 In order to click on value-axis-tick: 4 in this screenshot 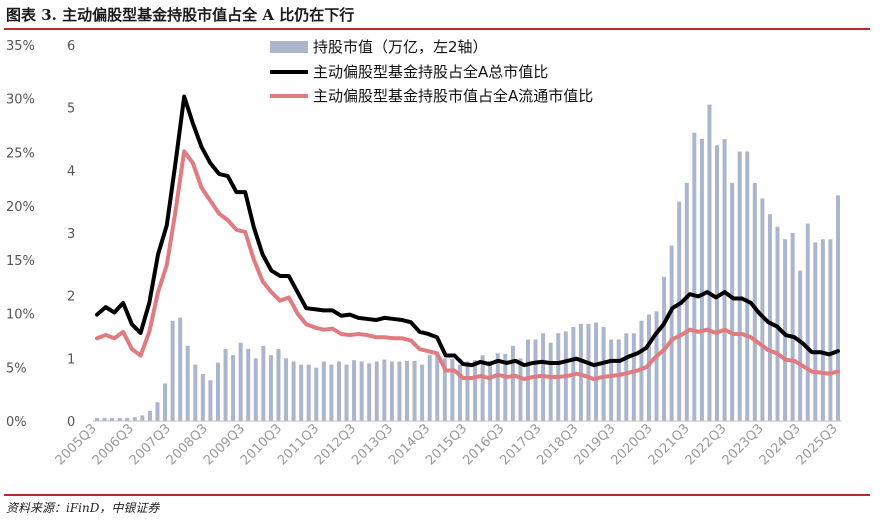, I will do `click(71, 171)`.